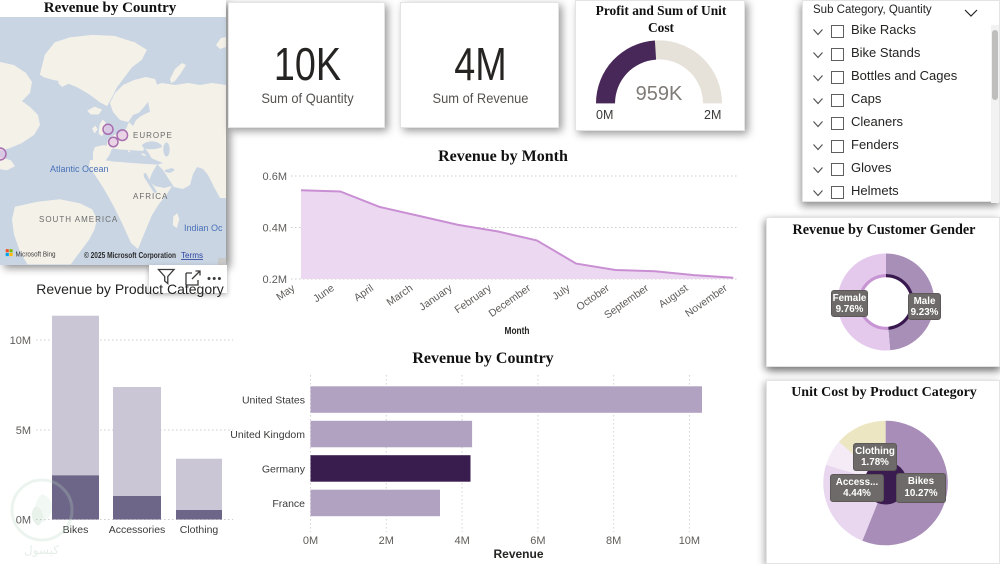 The height and width of the screenshot is (564, 1000). What do you see at coordinates (436, 298) in the screenshot?
I see `svg-text: January` at bounding box center [436, 298].